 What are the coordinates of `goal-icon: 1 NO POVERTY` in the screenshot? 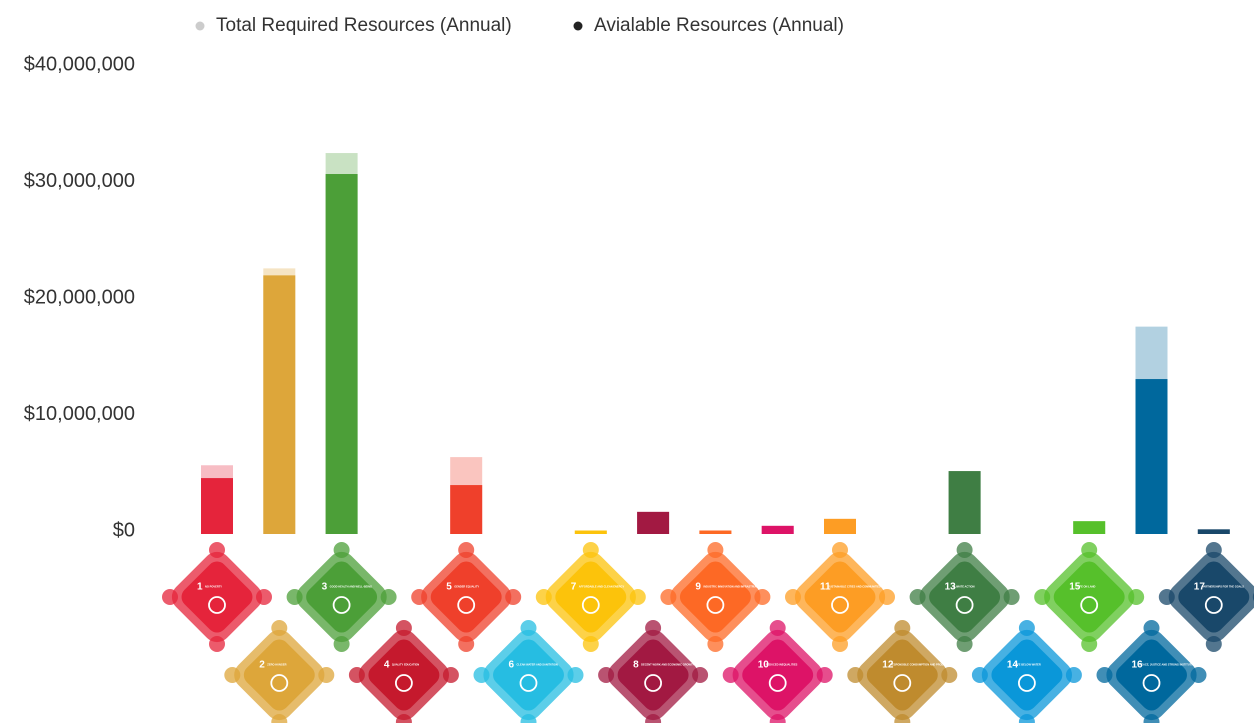 It's located at (217, 597).